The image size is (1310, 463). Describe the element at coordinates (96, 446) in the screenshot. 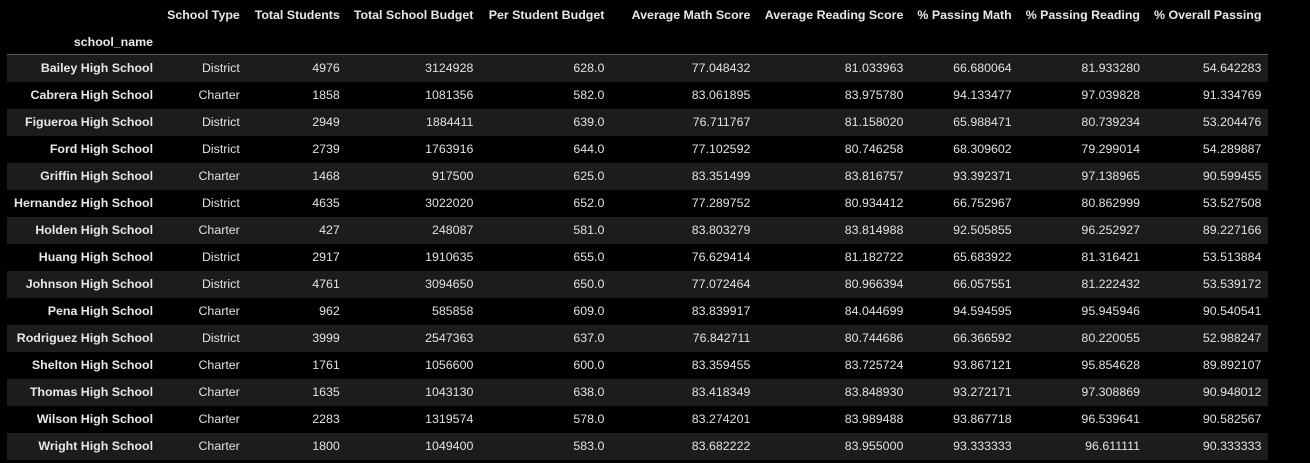

I see `row-index-label: Wright High School` at that location.